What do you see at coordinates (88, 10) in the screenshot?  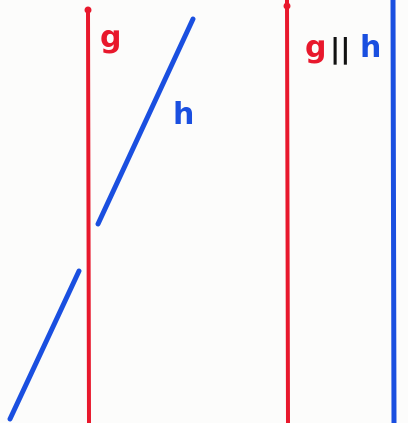 I see `line-g-left-top-dot` at bounding box center [88, 10].